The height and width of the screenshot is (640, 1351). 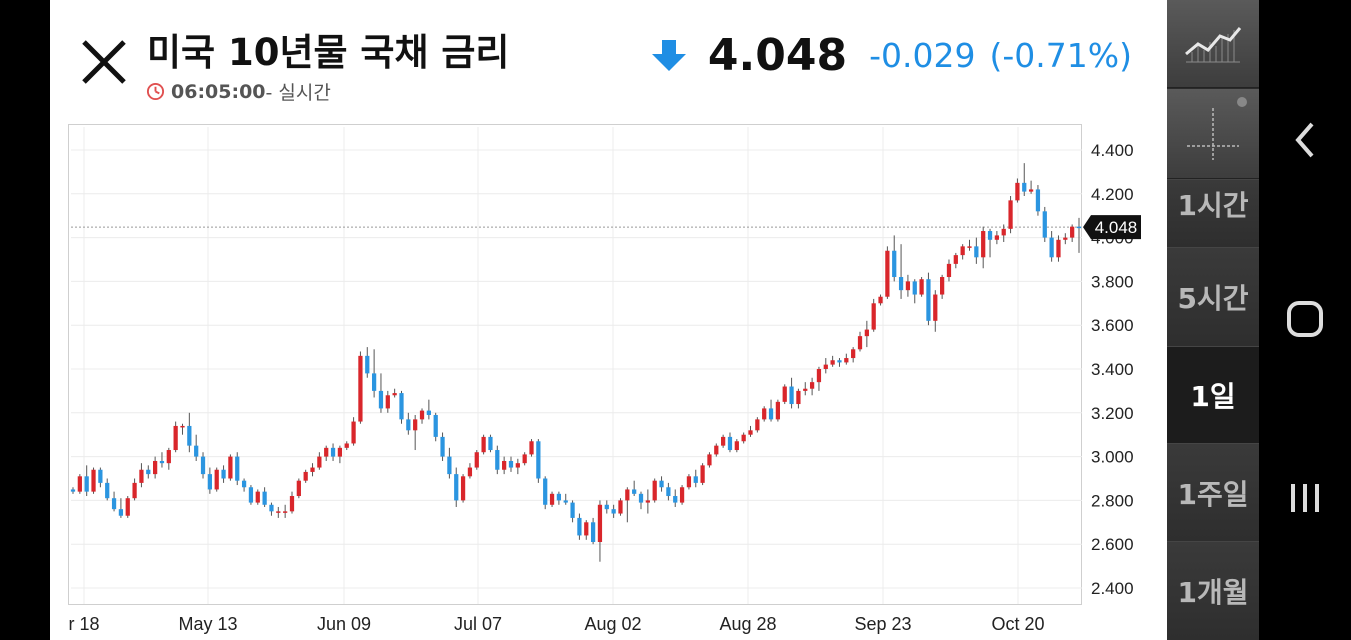 I want to click on y-tick-label: 3.400, so click(x=1112, y=369).